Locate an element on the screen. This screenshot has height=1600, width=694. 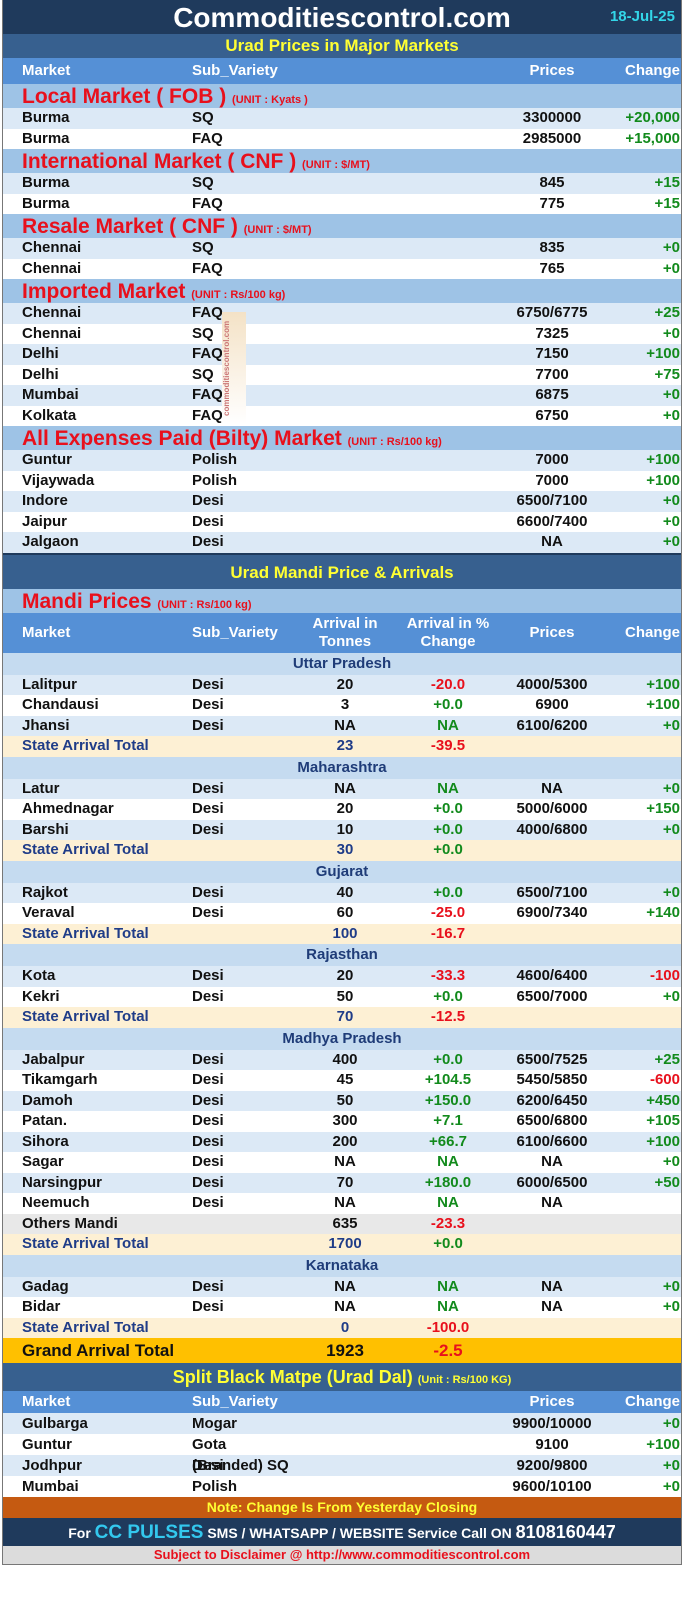
table-row: Grand Arrival Total 1923 -2.5 is located at coordinates (342, 1350).